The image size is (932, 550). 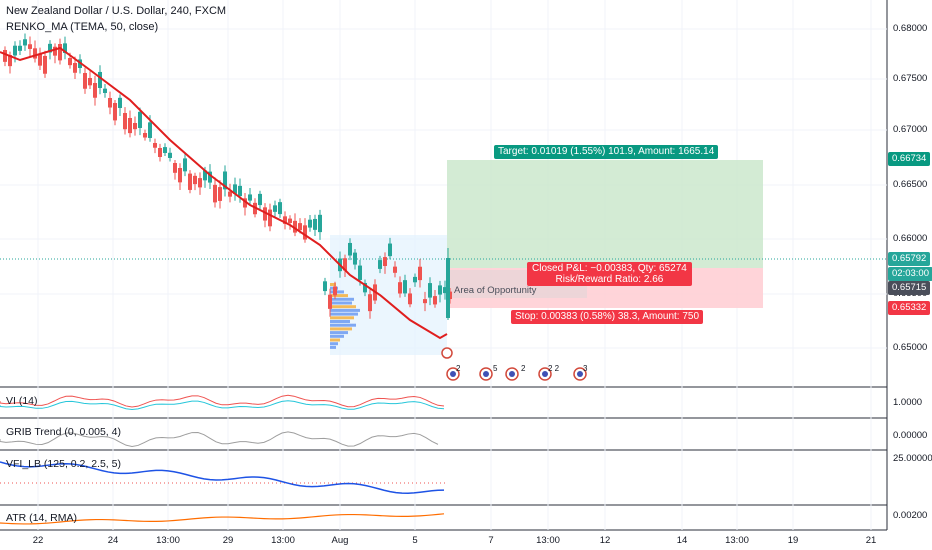 I want to click on event-count: 2 2, so click(x=554, y=368).